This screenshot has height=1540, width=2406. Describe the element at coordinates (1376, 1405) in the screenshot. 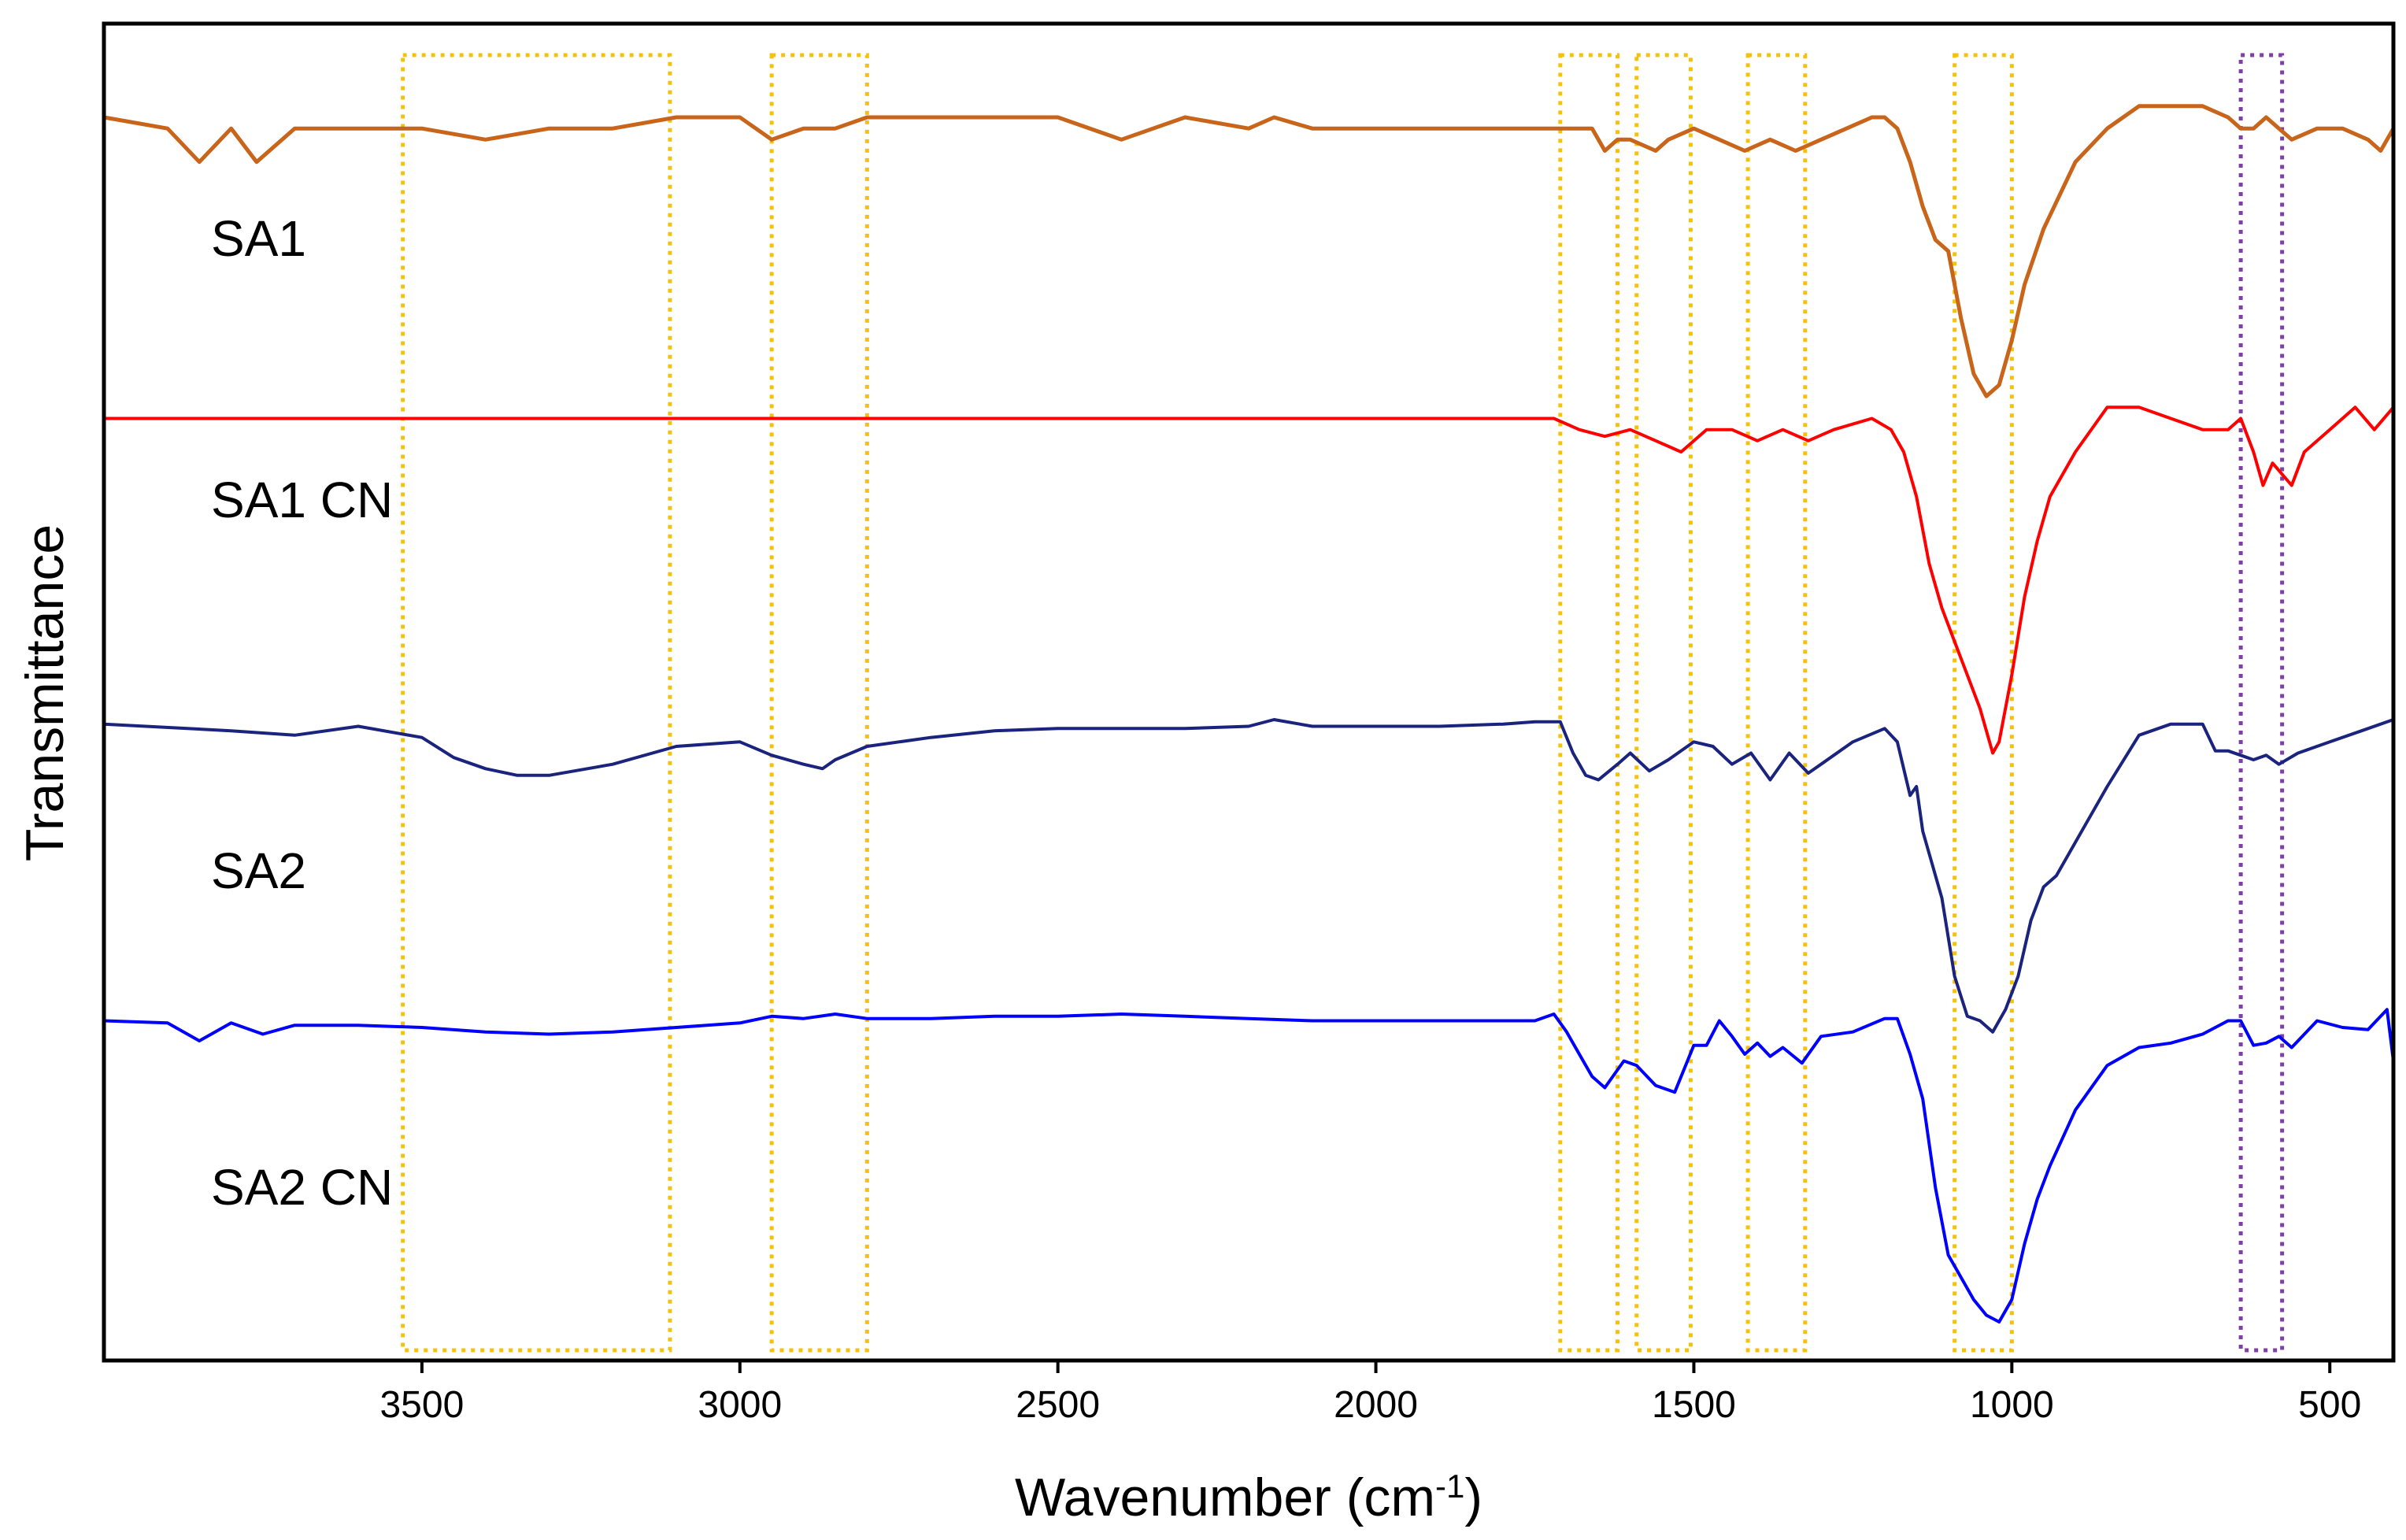

I see `x-tick-label-2000: 2000` at that location.